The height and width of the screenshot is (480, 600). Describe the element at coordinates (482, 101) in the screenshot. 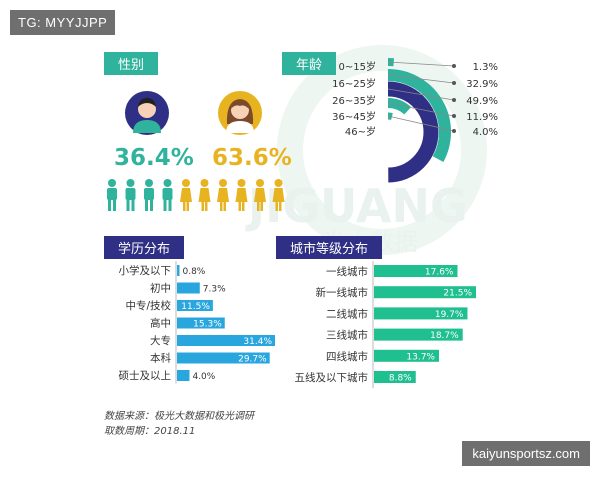

I see `age-value-label: 49.9%` at that location.